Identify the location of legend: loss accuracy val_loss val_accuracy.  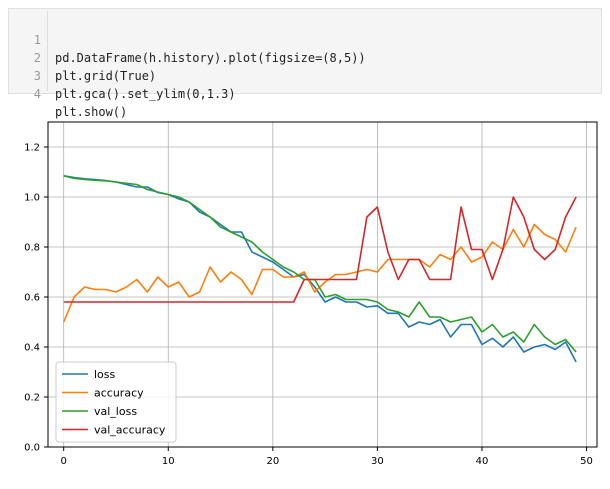
(116, 402).